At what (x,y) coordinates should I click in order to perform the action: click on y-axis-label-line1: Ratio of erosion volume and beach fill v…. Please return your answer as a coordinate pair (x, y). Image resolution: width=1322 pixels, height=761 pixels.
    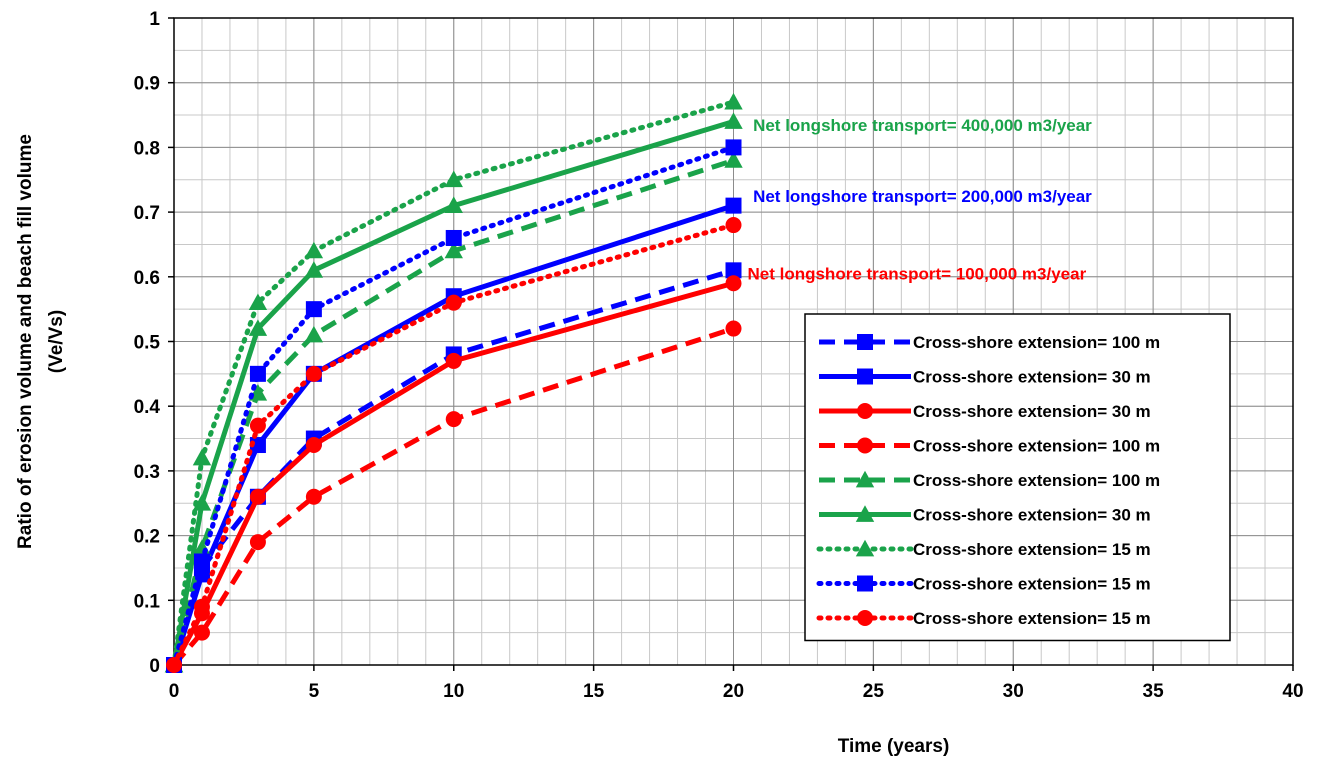
    Looking at the image, I should click on (25, 341).